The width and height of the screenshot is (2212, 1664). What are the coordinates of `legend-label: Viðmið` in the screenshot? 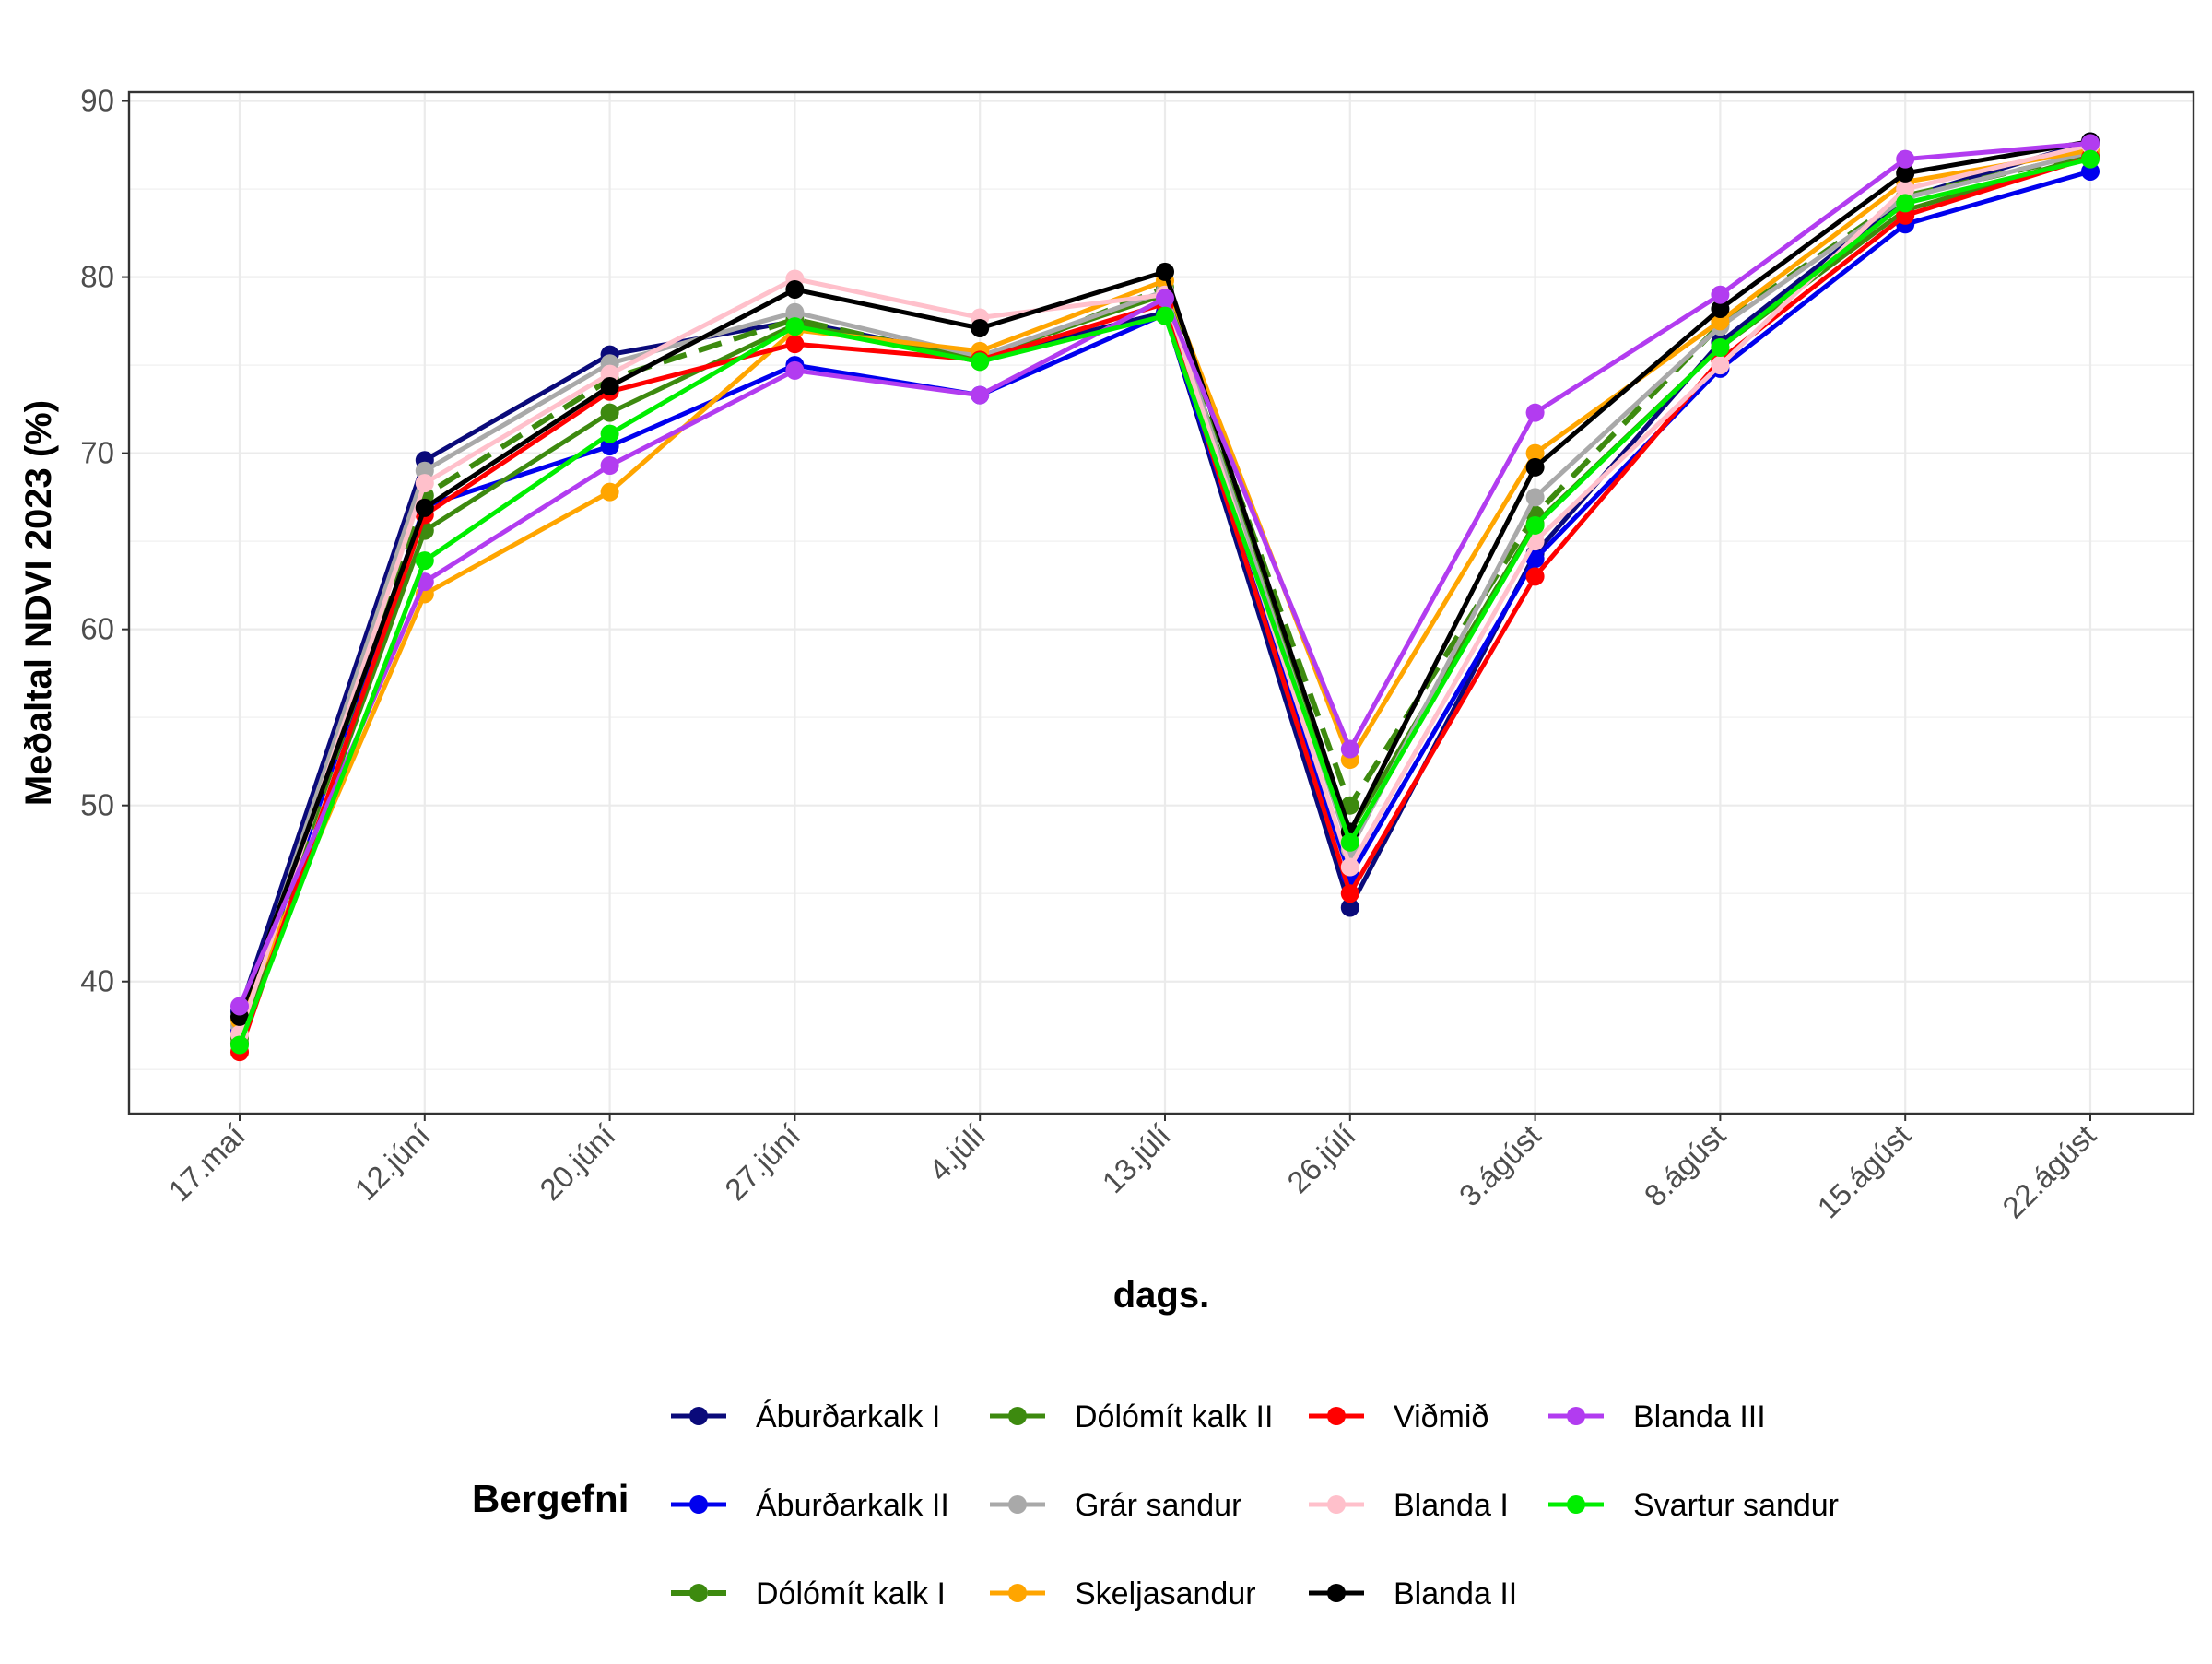 It's located at (1441, 1416).